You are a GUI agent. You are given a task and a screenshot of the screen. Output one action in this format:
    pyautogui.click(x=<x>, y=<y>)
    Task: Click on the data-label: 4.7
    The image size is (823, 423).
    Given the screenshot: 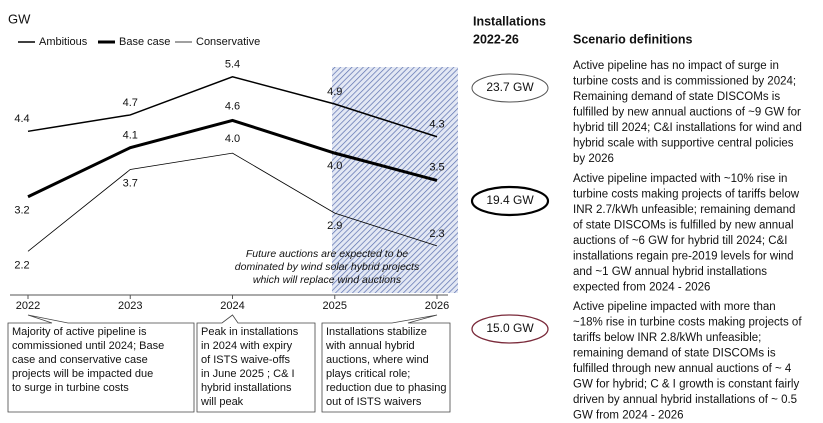 What is the action you would take?
    pyautogui.click(x=130, y=103)
    